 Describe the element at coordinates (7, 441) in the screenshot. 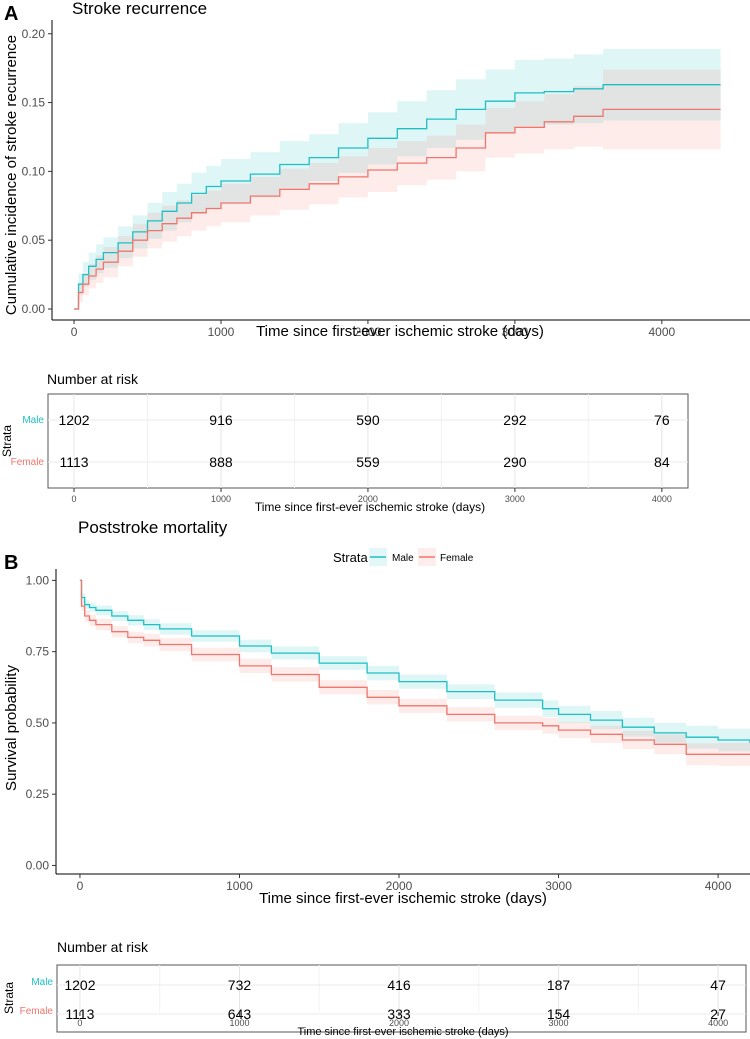

I see `risk-table-a-strata: Strata` at that location.